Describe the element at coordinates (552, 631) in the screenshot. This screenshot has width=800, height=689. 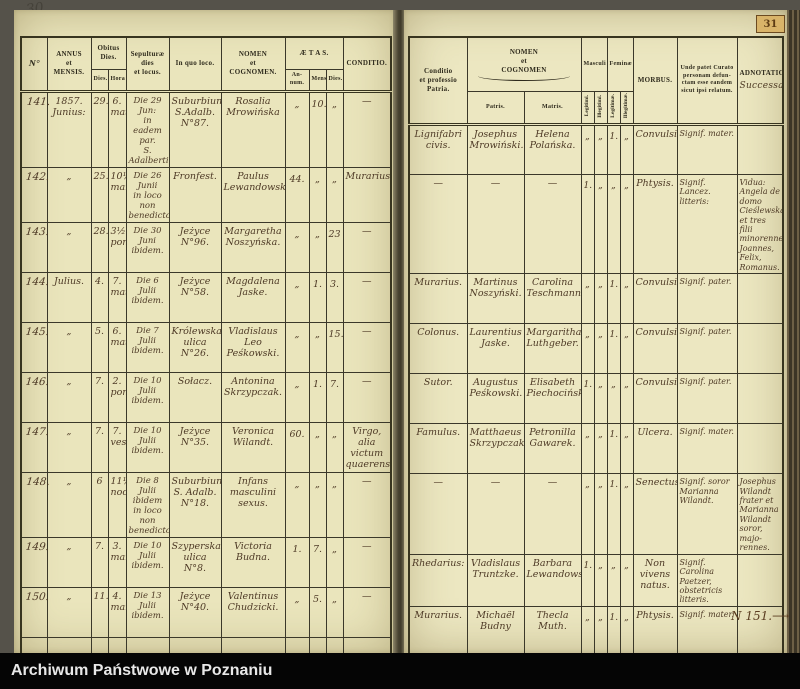
I see `cell-mater: Thecla Muth.` at that location.